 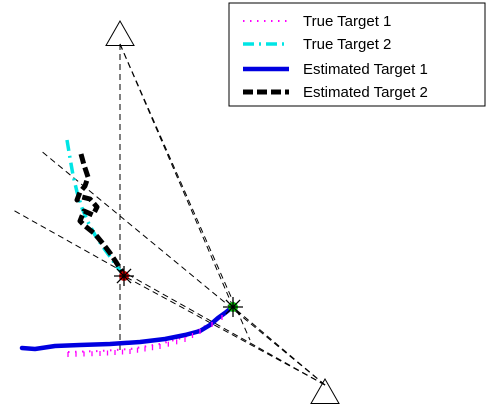 What do you see at coordinates (347, 44) in the screenshot?
I see `legend-label-true-target-2: True Target 2` at bounding box center [347, 44].